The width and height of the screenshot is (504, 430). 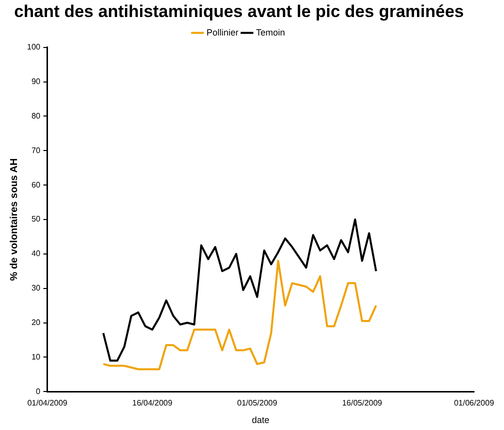 What do you see at coordinates (47, 403) in the screenshot?
I see `x-tick-label: 01/04/2009` at bounding box center [47, 403].